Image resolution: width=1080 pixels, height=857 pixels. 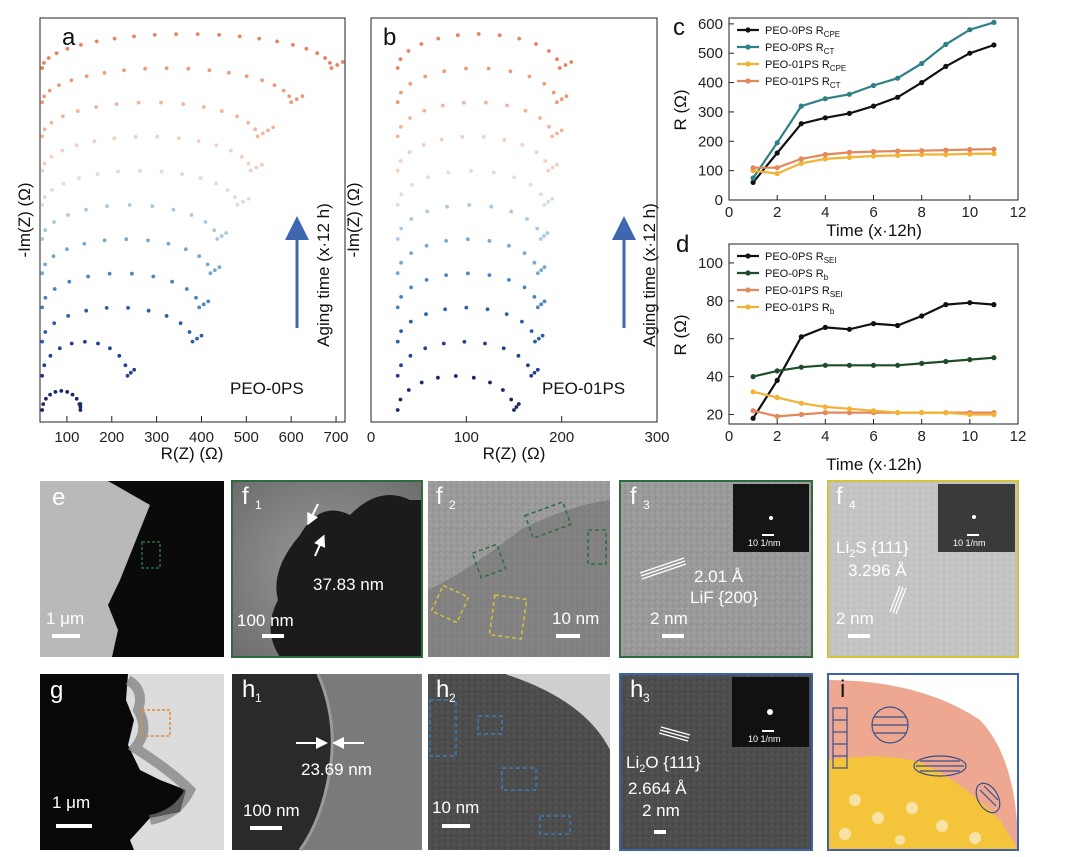 What do you see at coordinates (874, 464) in the screenshot?
I see `panel-d-xlabel: Time (x·12h)` at bounding box center [874, 464].